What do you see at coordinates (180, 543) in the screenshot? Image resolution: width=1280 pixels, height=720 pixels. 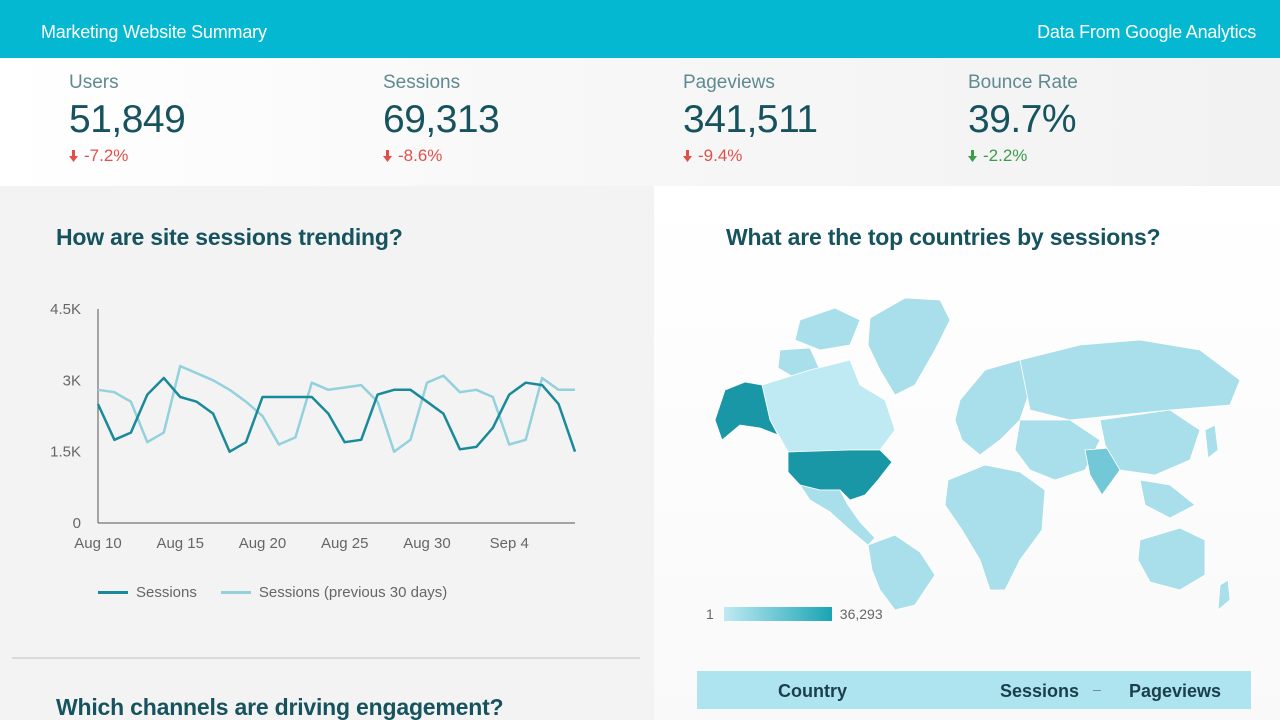 I see `x-tick-label: Aug 15` at bounding box center [180, 543].